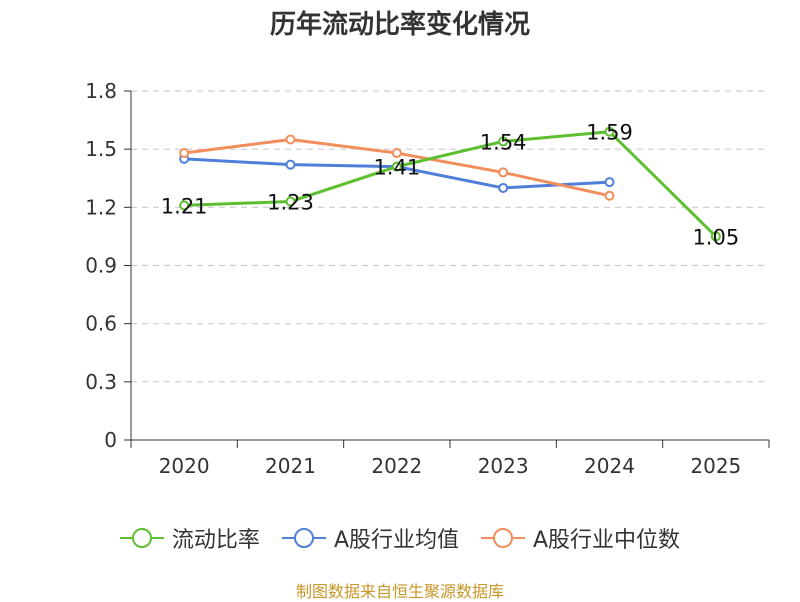 Image resolution: width=800 pixels, height=602 pixels. Describe the element at coordinates (110, 440) in the screenshot. I see `y-tick-label: 0` at that location.